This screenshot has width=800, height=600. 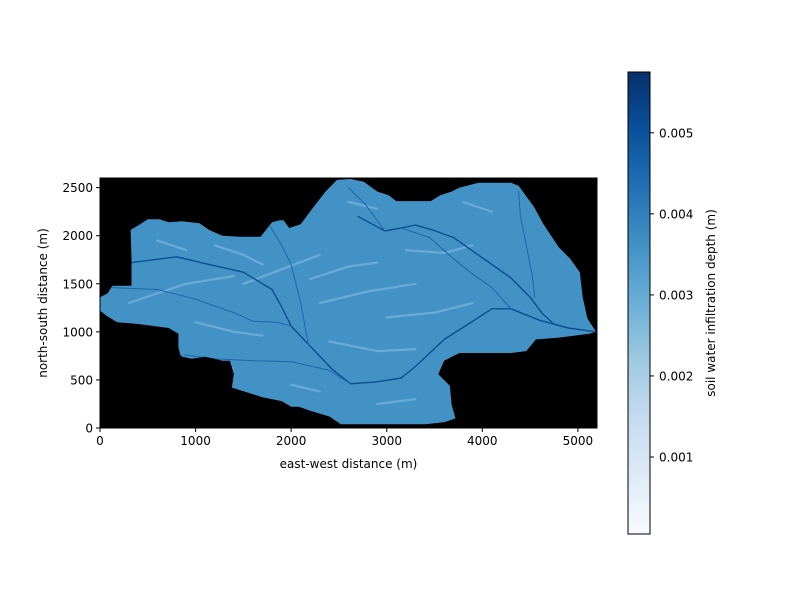 I want to click on x-axis-label: east-west distance (m), so click(x=349, y=464).